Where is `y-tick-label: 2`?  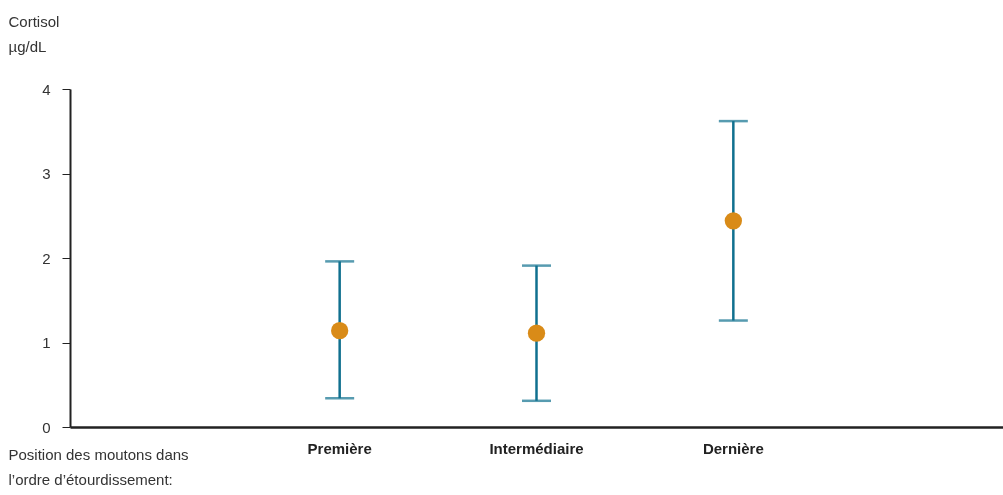 y-tick-label: 2 is located at coordinates (46, 258).